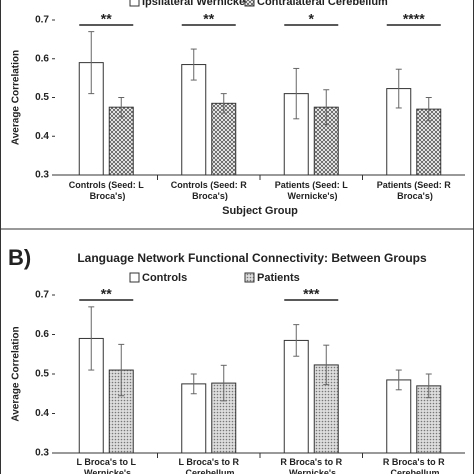  What do you see at coordinates (164, 278) in the screenshot?
I see `legend-label: Controls` at bounding box center [164, 278].